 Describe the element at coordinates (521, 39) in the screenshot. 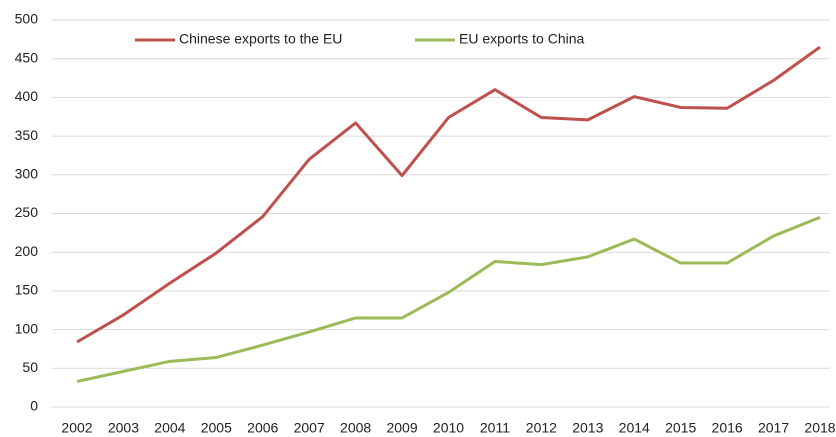

I see `legend-label: EU exports to China` at that location.